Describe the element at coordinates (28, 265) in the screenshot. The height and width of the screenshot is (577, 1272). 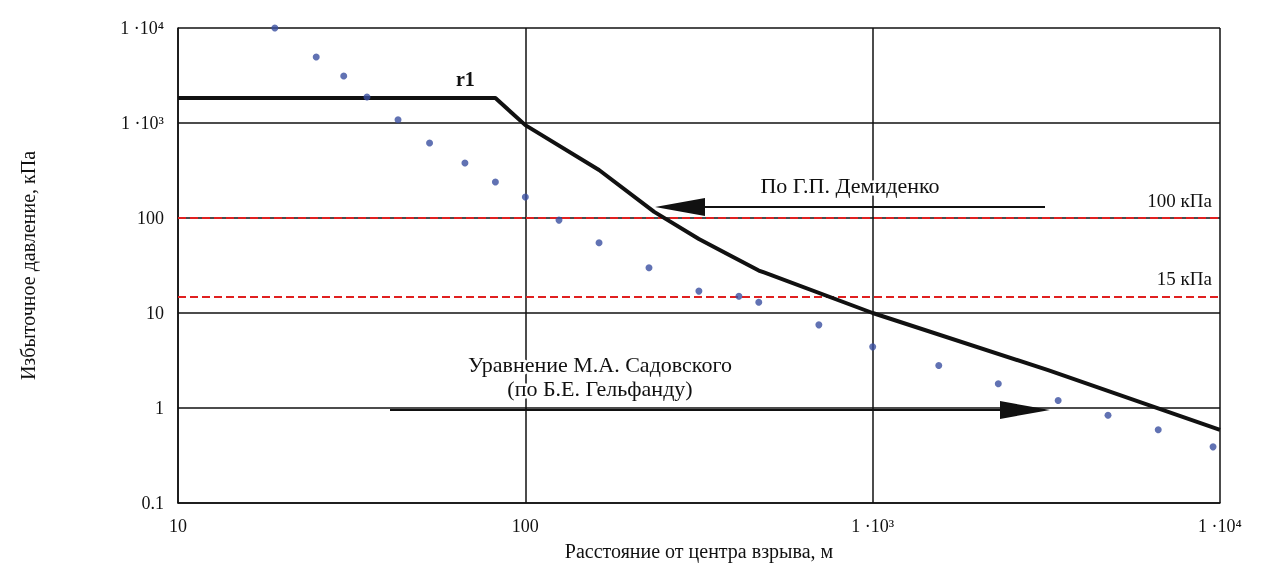
I see `y-axis-title: Избыточное давление, кПа` at that location.